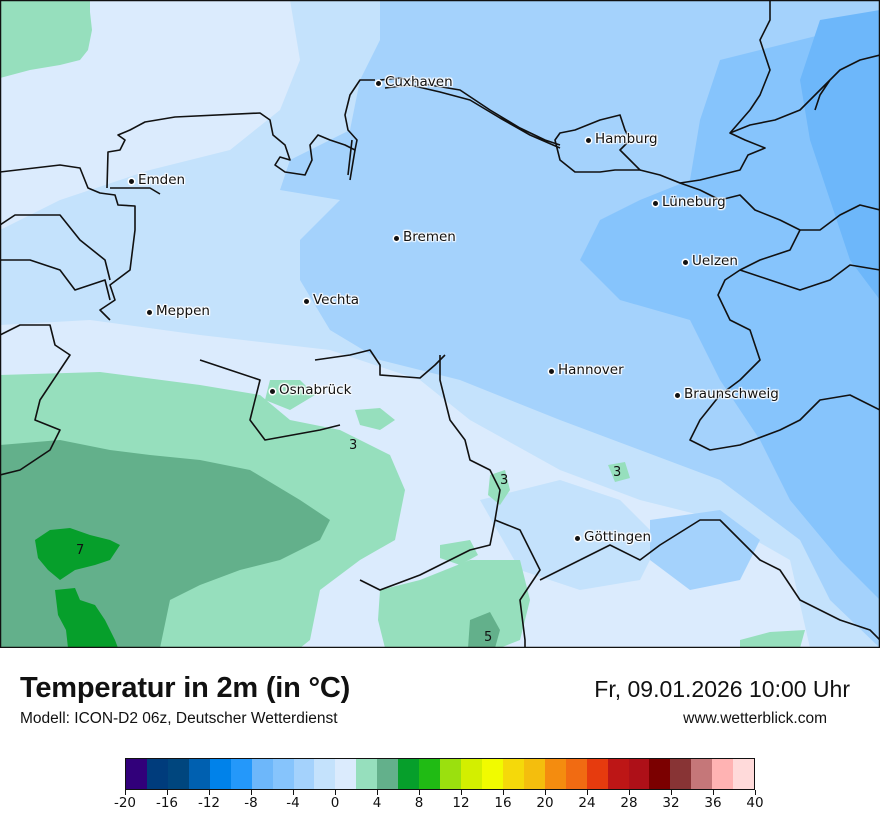 The image size is (880, 830). Describe the element at coordinates (162, 180) in the screenshot. I see `city-name: Emden` at that location.